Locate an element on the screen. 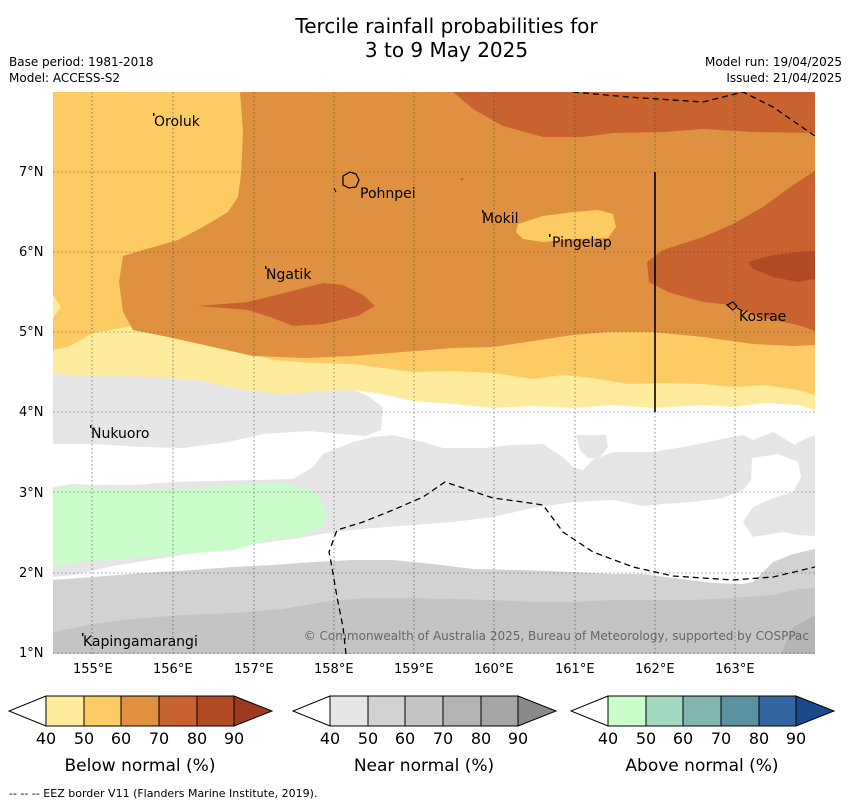 The width and height of the screenshot is (850, 804). y-tick-6n: 6°N is located at coordinates (31, 252).